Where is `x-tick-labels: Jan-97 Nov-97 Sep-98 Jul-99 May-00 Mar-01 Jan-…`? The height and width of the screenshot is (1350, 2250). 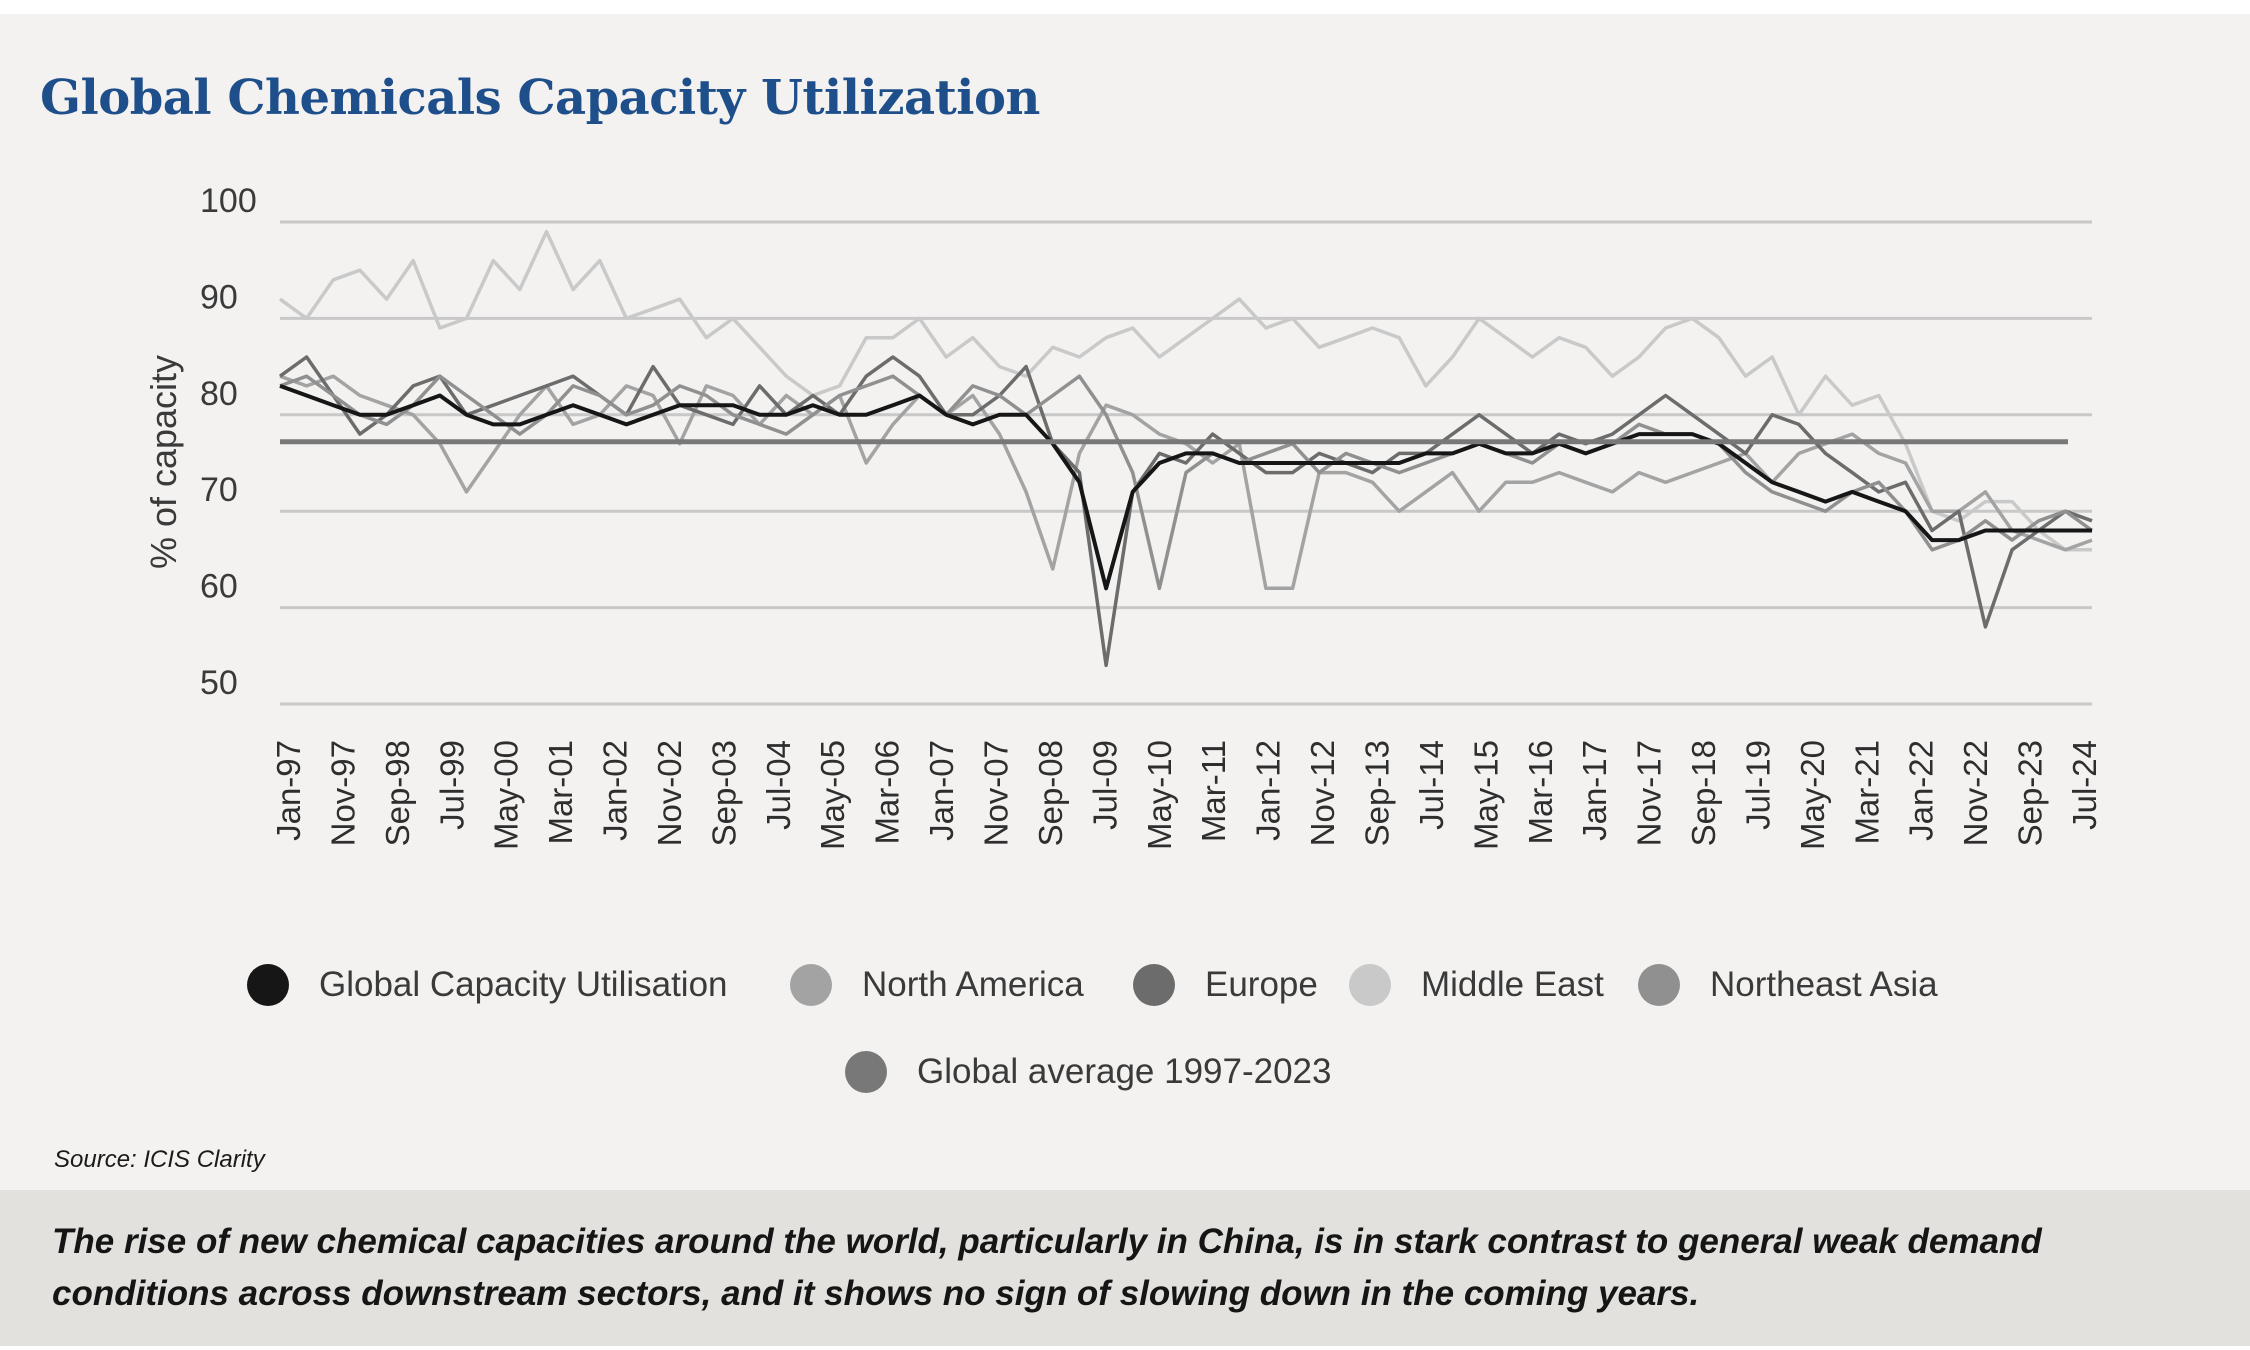
x-tick-labels: Jan-97 Nov-97 Sep-98 Jul-99 May-00 Mar-01 Jan-… is located at coordinates (1186, 795).